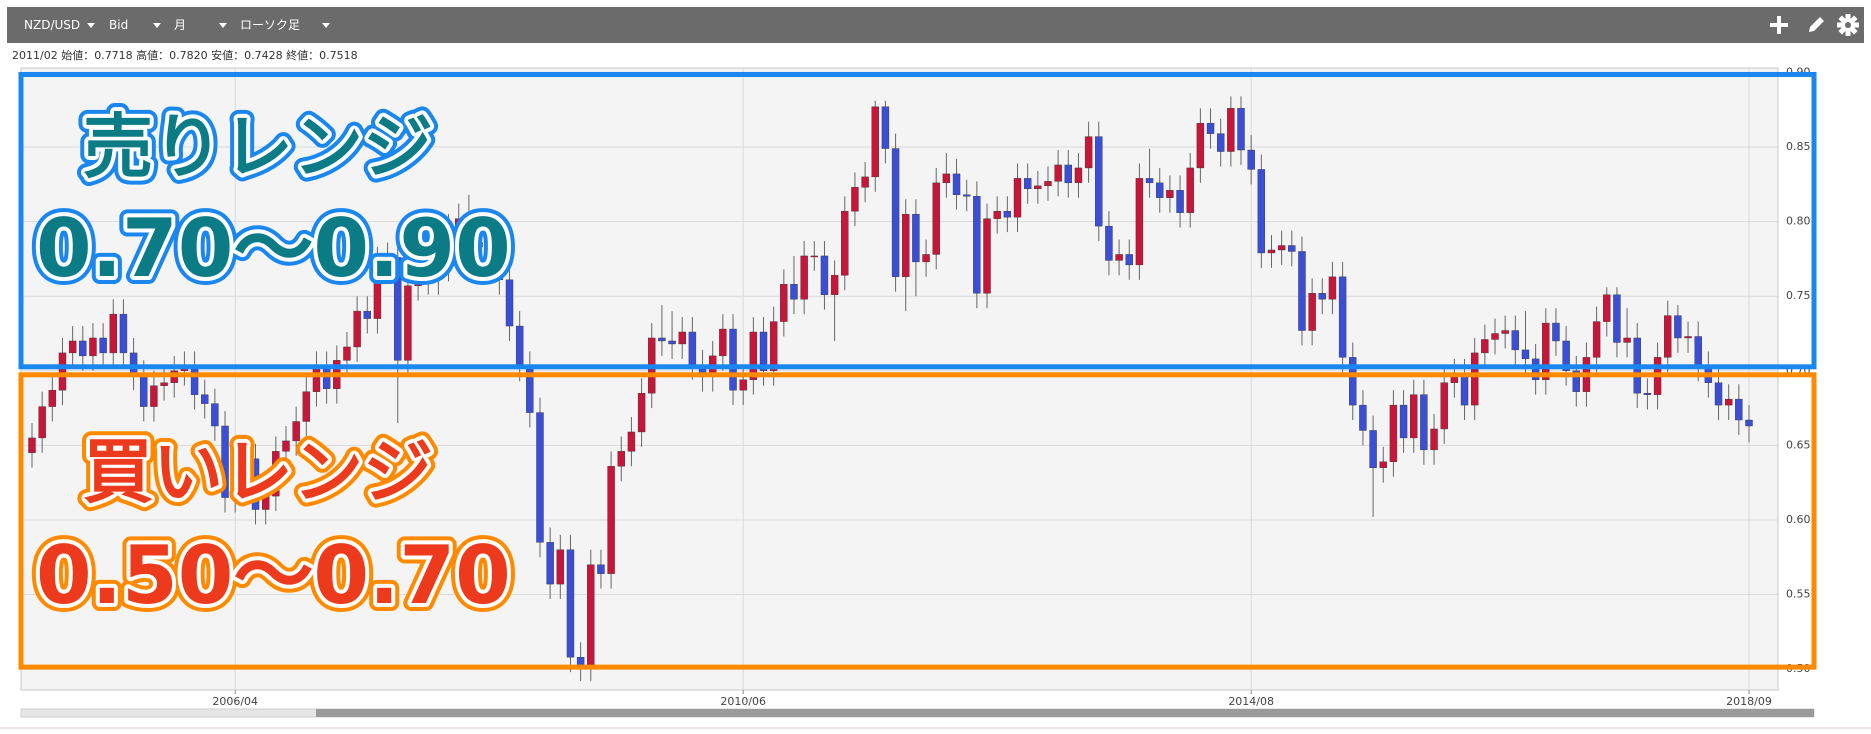 Image resolution: width=1871 pixels, height=734 pixels. Describe the element at coordinates (180, 25) in the screenshot. I see `period-select: 月` at that location.